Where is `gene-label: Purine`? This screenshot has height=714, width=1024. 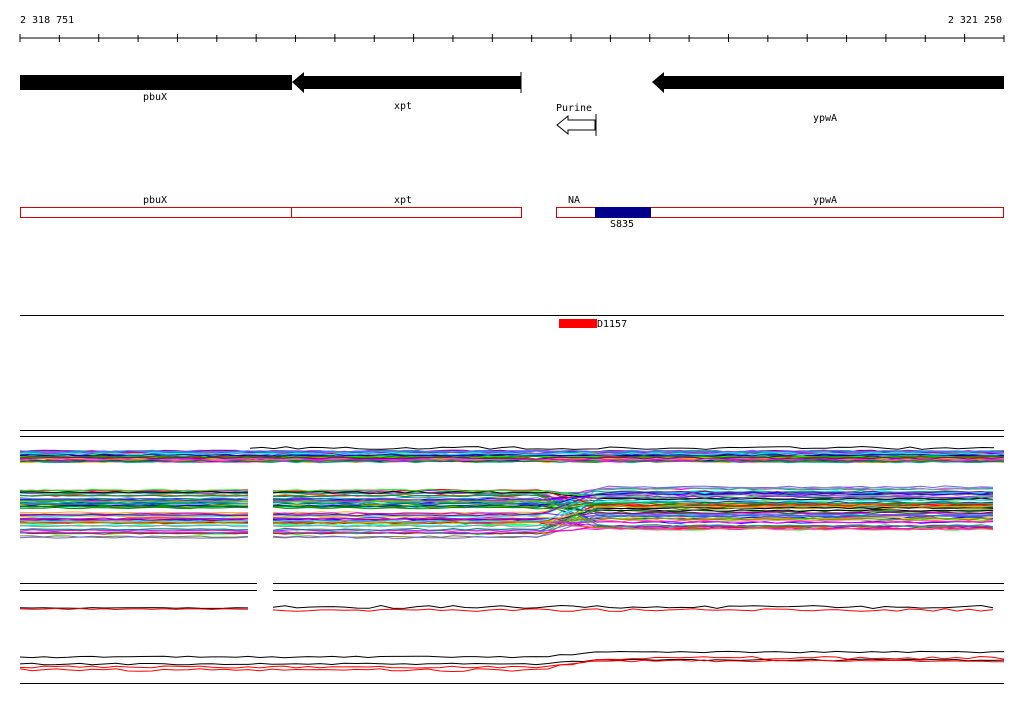 gene-label: Purine is located at coordinates (574, 108).